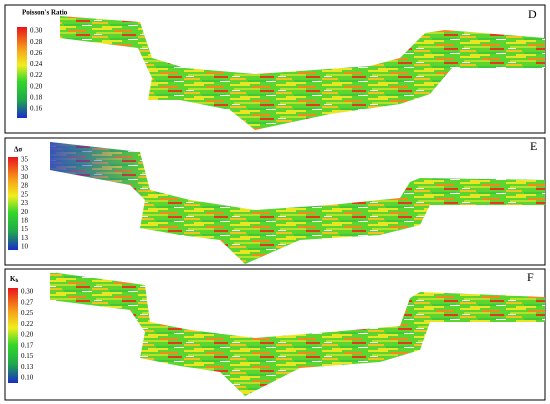 The width and height of the screenshot is (550, 404). Describe the element at coordinates (27, 302) in the screenshot. I see `colorbar-tick-label: 0.27` at that location.